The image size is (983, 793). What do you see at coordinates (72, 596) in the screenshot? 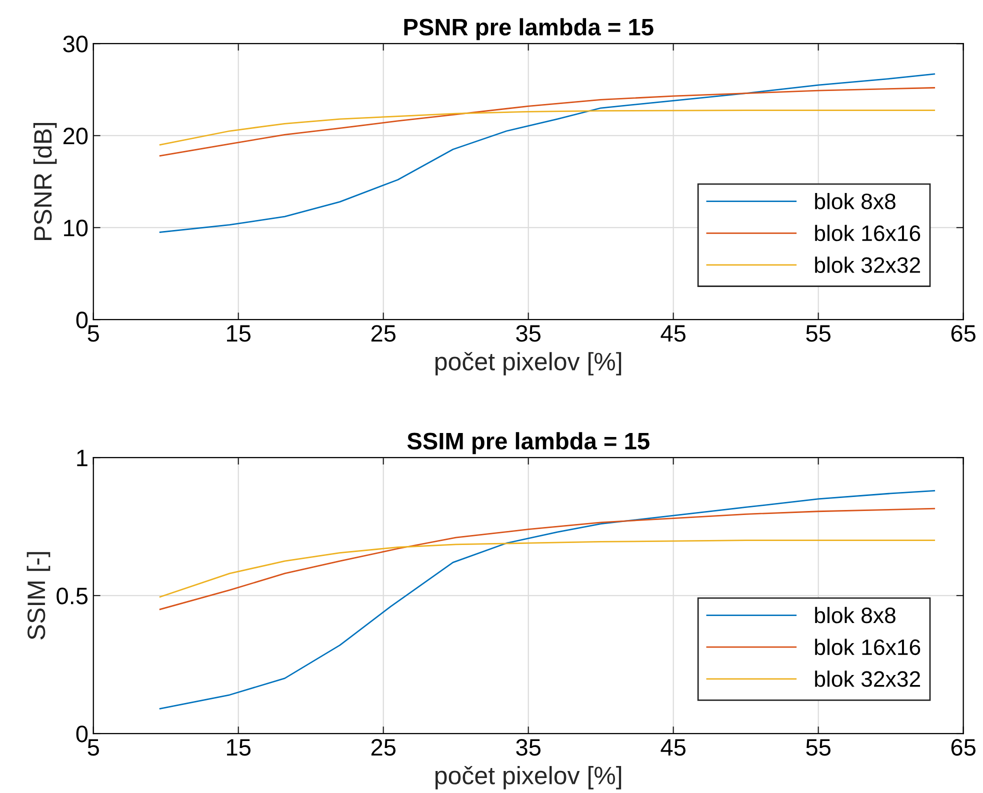
I see `y-tick-label: 0.5` at bounding box center [72, 596].